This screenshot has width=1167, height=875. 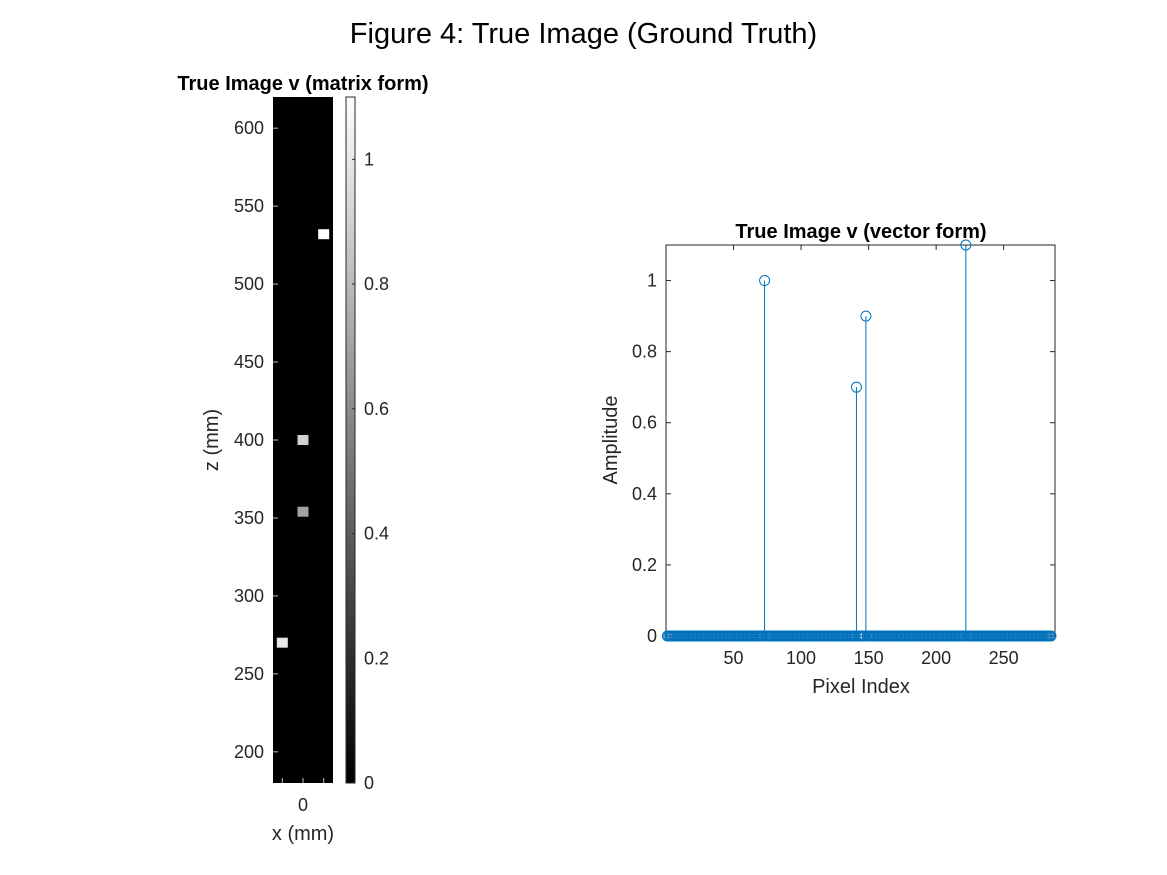 What do you see at coordinates (376, 658) in the screenshot?
I see `colorbar-tick-label-1: 0.2` at bounding box center [376, 658].